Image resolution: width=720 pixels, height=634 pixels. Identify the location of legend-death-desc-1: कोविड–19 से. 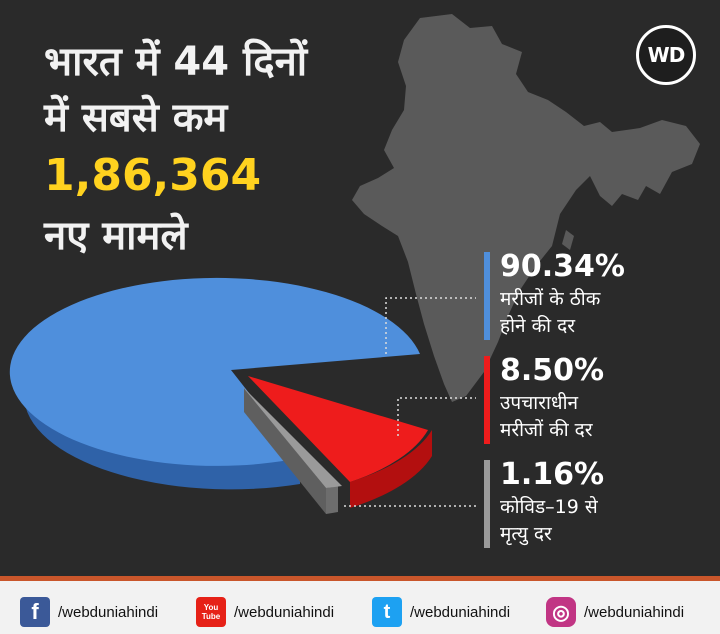
(549, 507).